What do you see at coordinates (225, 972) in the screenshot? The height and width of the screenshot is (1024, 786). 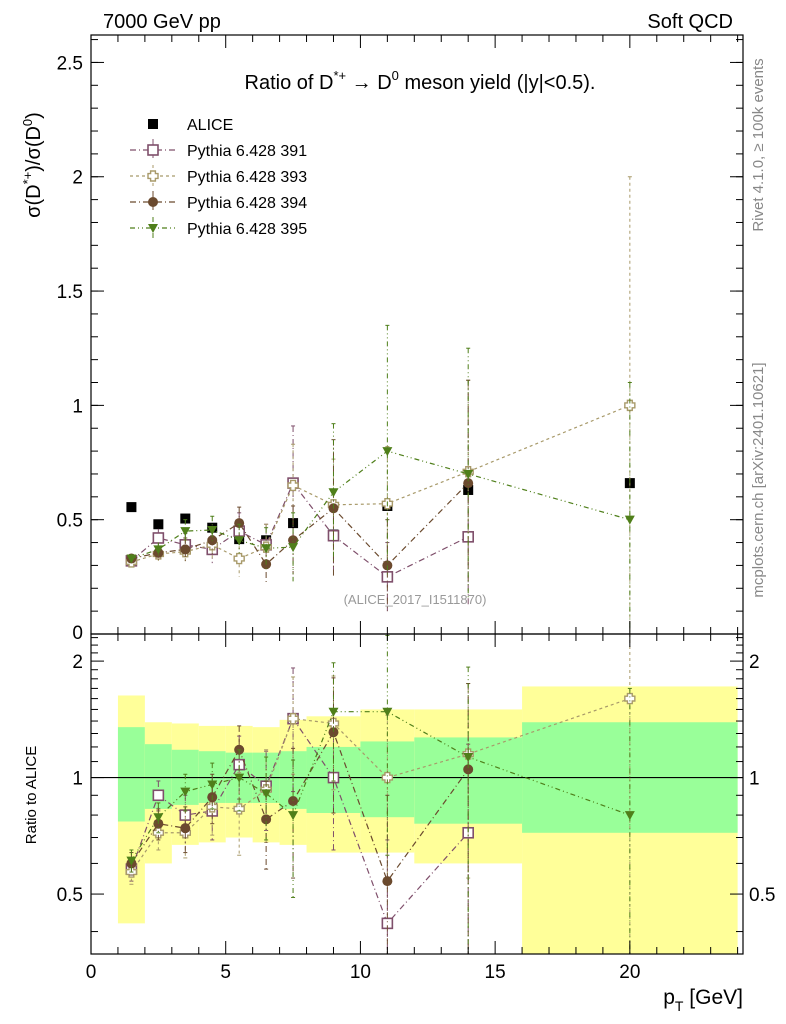 I see `x-tick-label: 5` at bounding box center [225, 972].